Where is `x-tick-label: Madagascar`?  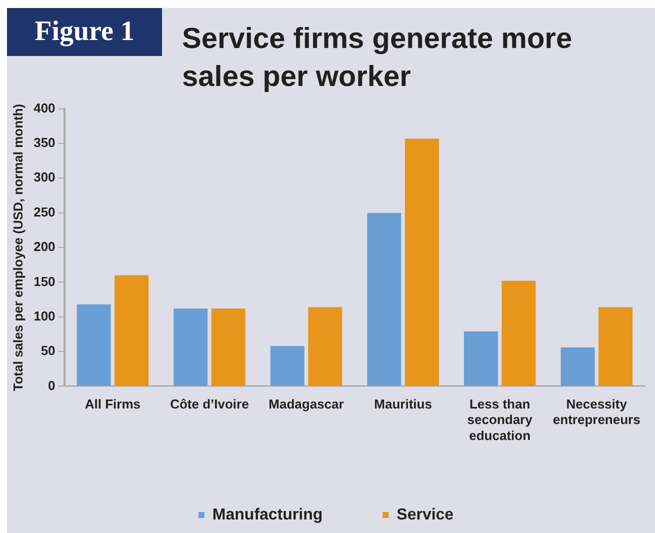 x-tick-label: Madagascar is located at coordinates (306, 404).